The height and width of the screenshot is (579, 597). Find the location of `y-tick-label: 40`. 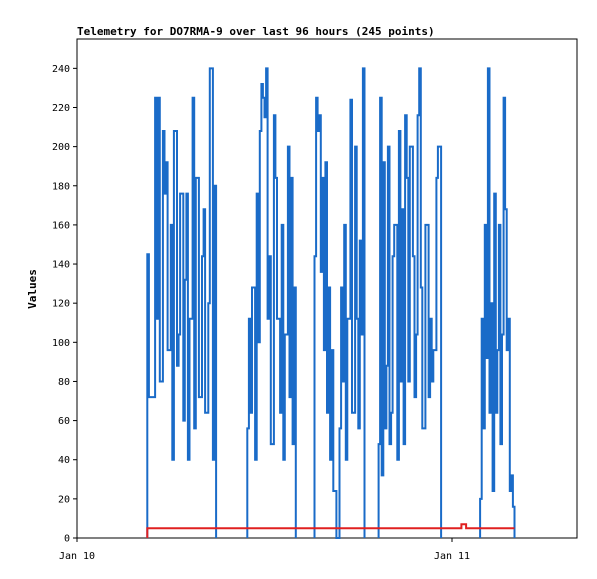

y-tick-label: 40 is located at coordinates (64, 460).